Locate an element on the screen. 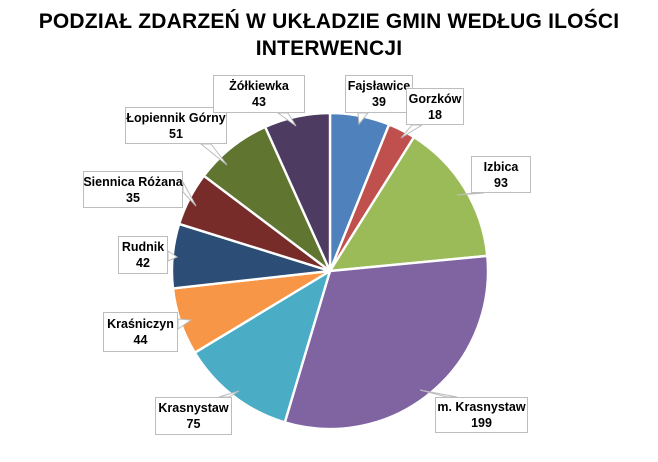 The width and height of the screenshot is (658, 462). callout-value: 39 is located at coordinates (379, 102).